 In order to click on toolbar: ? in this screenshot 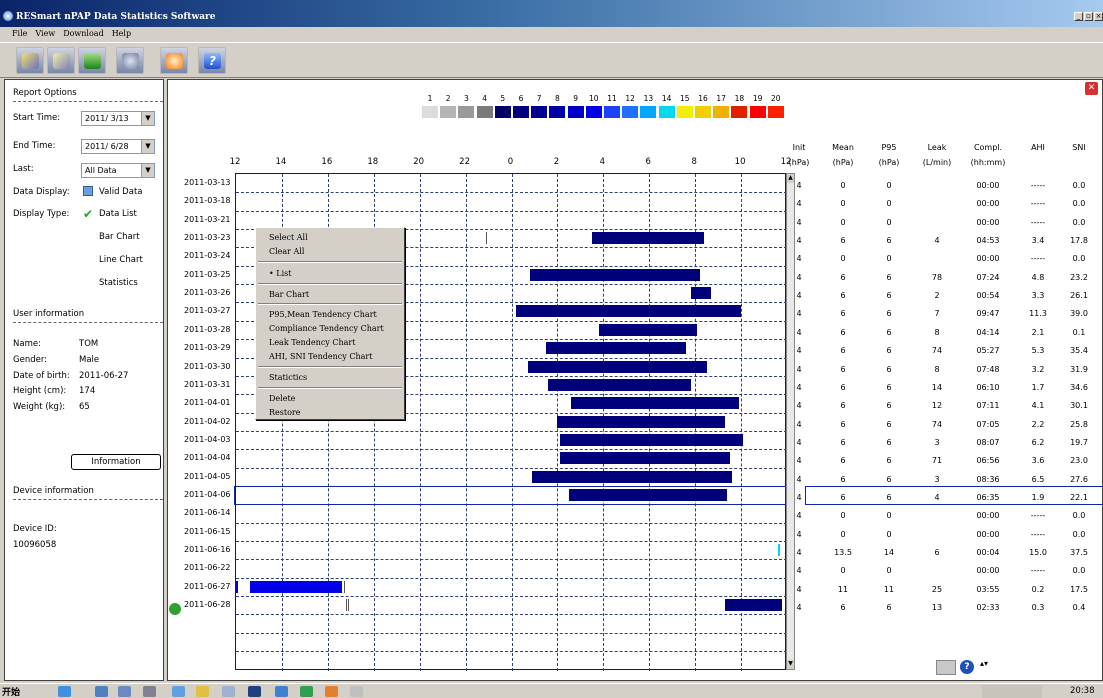, I will do `click(551, 60)`.